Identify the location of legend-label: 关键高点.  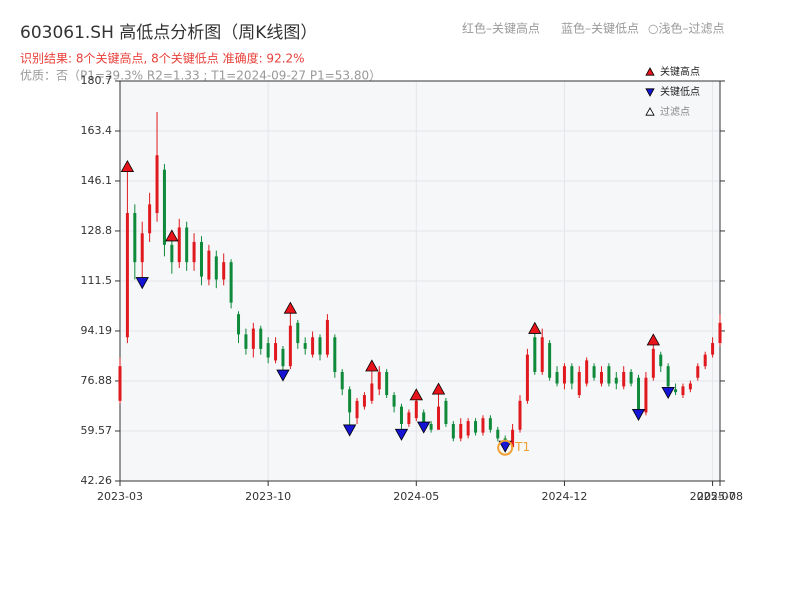
(680, 71).